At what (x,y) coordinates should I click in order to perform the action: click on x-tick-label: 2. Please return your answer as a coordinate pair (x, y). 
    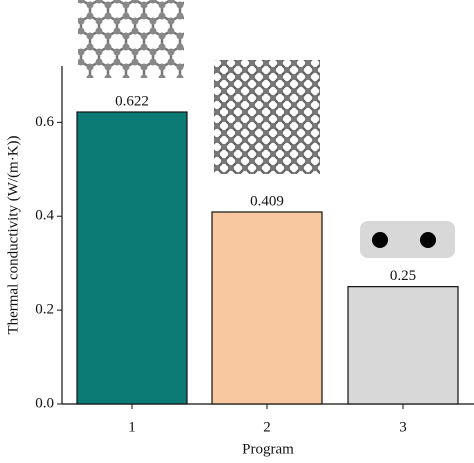
    Looking at the image, I should click on (267, 427).